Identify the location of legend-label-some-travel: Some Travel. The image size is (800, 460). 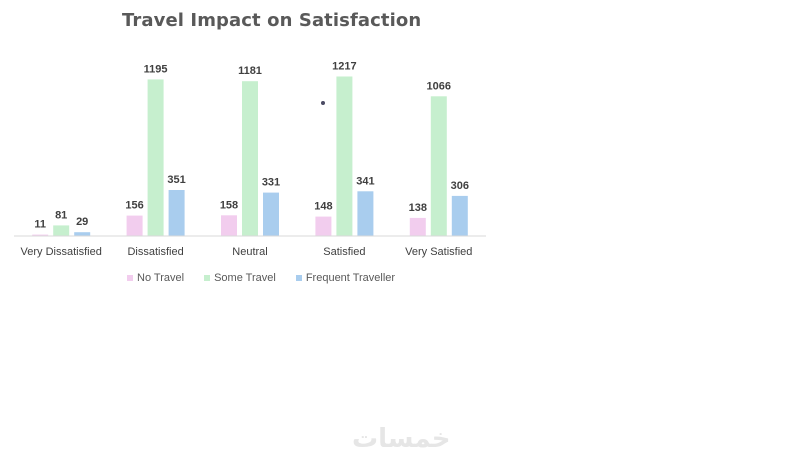
(245, 278).